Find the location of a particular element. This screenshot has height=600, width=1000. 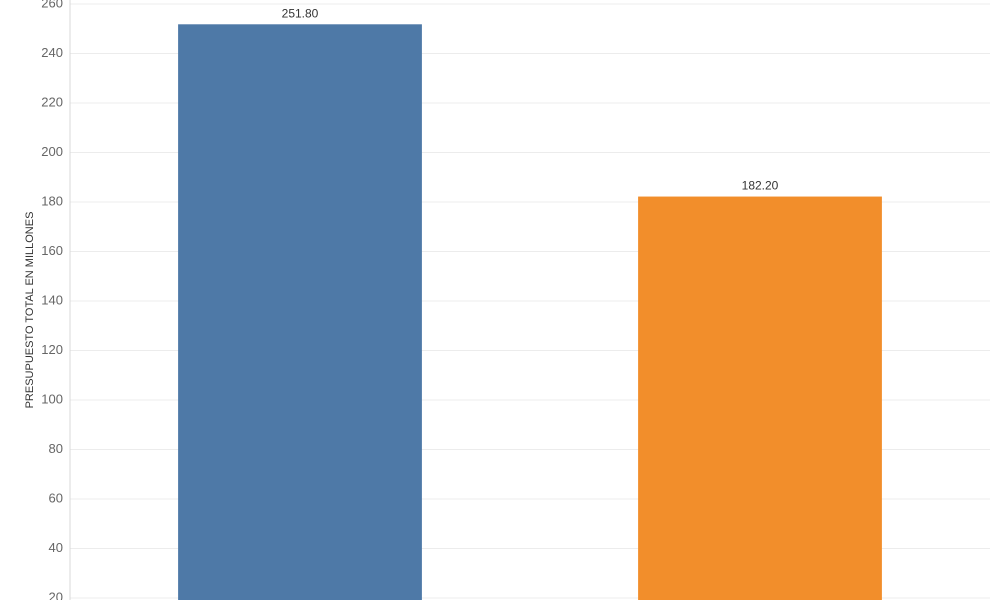

y-tick-label: 100 is located at coordinates (52, 398).